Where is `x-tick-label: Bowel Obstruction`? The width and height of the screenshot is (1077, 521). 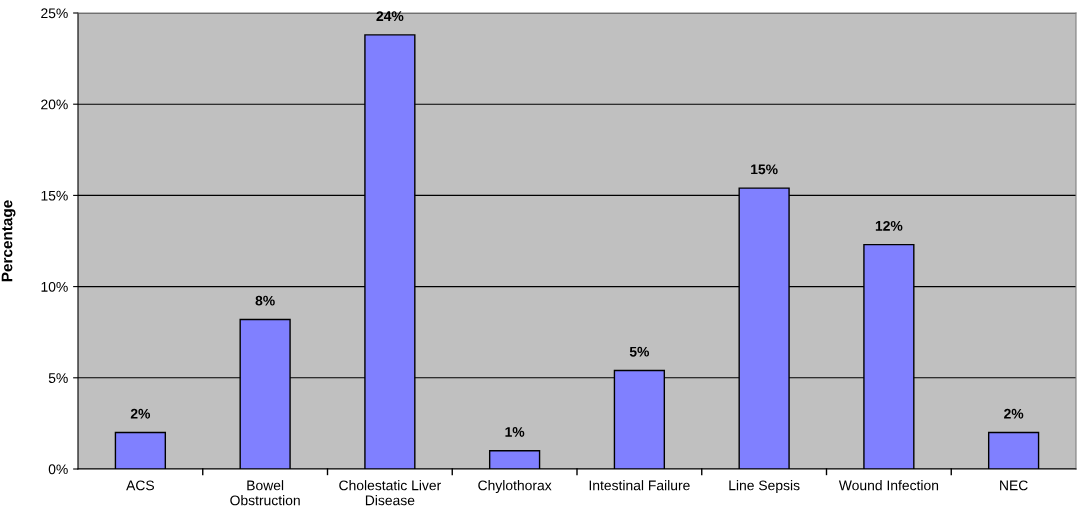
x-tick-label: Bowel Obstruction is located at coordinates (265, 493).